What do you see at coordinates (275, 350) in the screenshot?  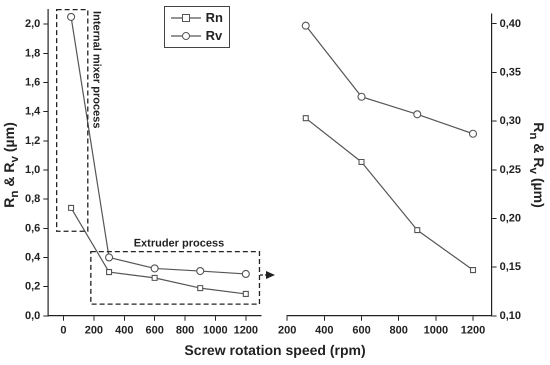 I see `x-axis-title: Screw rotation speed (rpm)` at bounding box center [275, 350].